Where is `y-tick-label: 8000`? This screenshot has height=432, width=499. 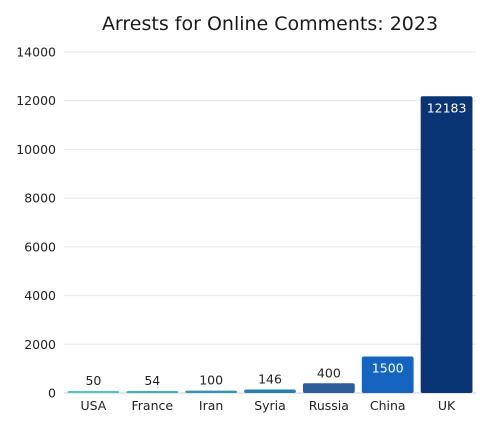
y-tick-label: 8000 is located at coordinates (40, 198).